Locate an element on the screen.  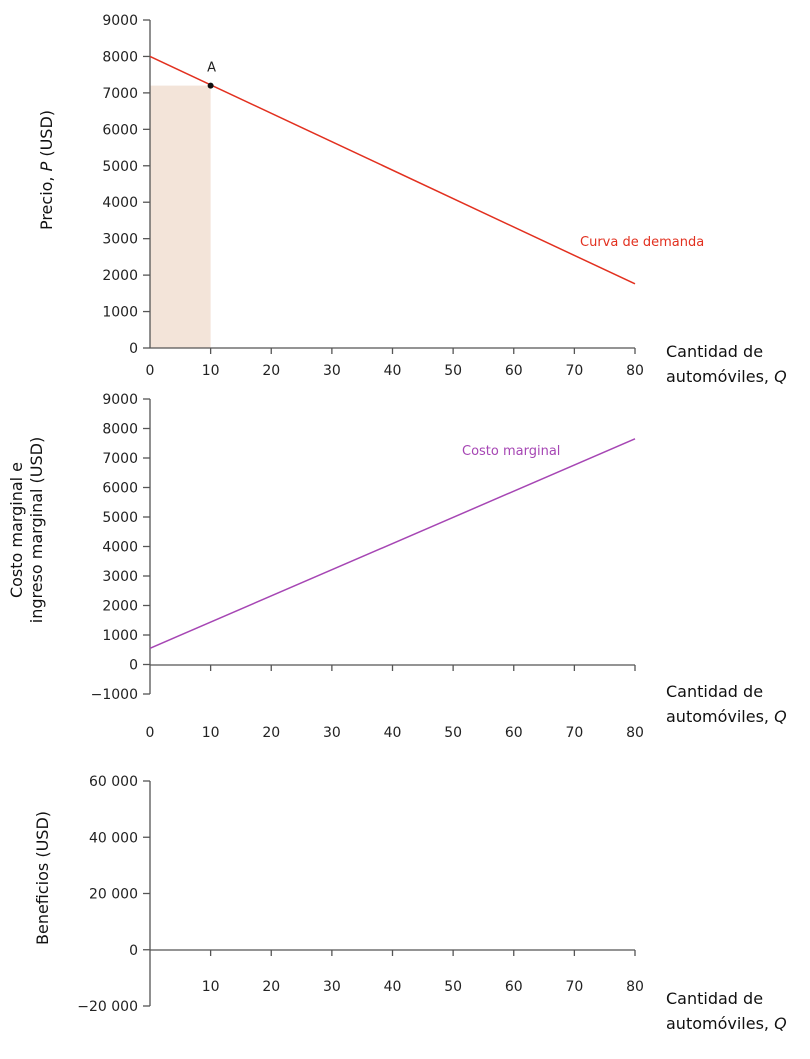
y-tick-label: 20 000 is located at coordinates (113, 895).